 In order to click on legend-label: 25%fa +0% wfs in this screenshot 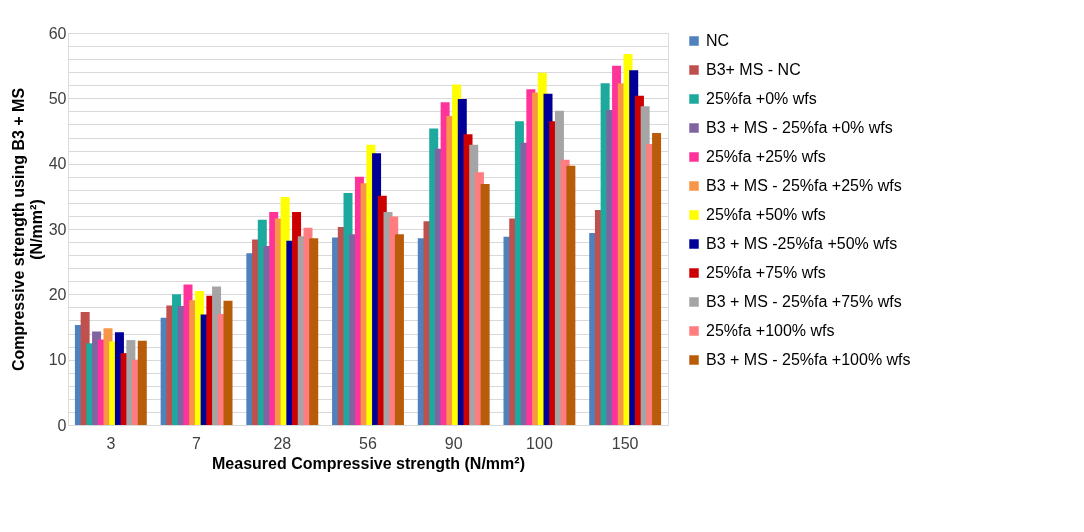, I will do `click(761, 98)`.